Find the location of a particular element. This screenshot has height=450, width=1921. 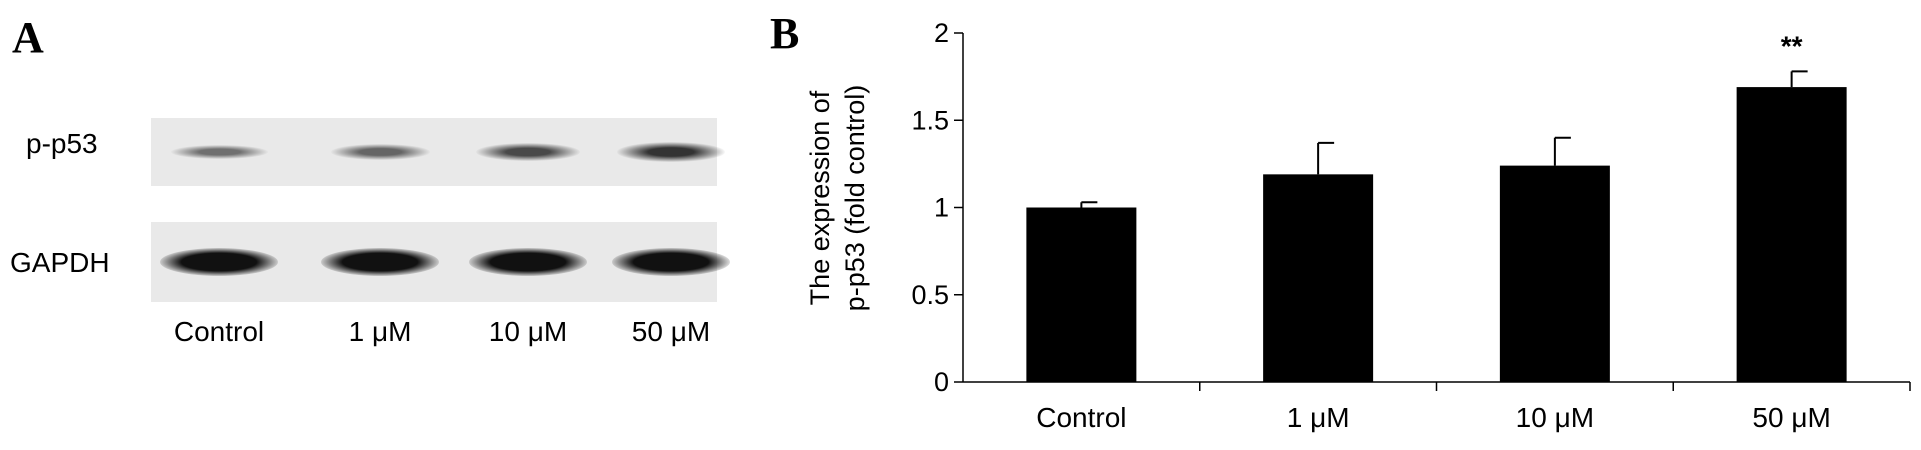

panel-b-letter: B is located at coordinates (785, 33).